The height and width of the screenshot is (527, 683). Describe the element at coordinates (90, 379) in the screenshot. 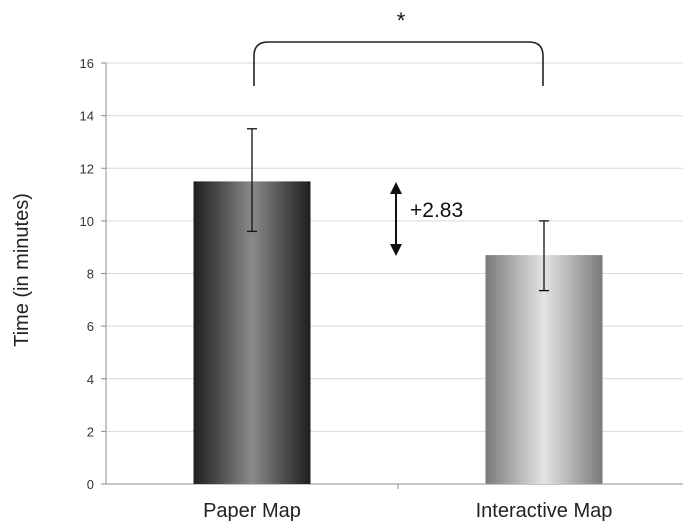

I see `y-tick-label: 4` at that location.